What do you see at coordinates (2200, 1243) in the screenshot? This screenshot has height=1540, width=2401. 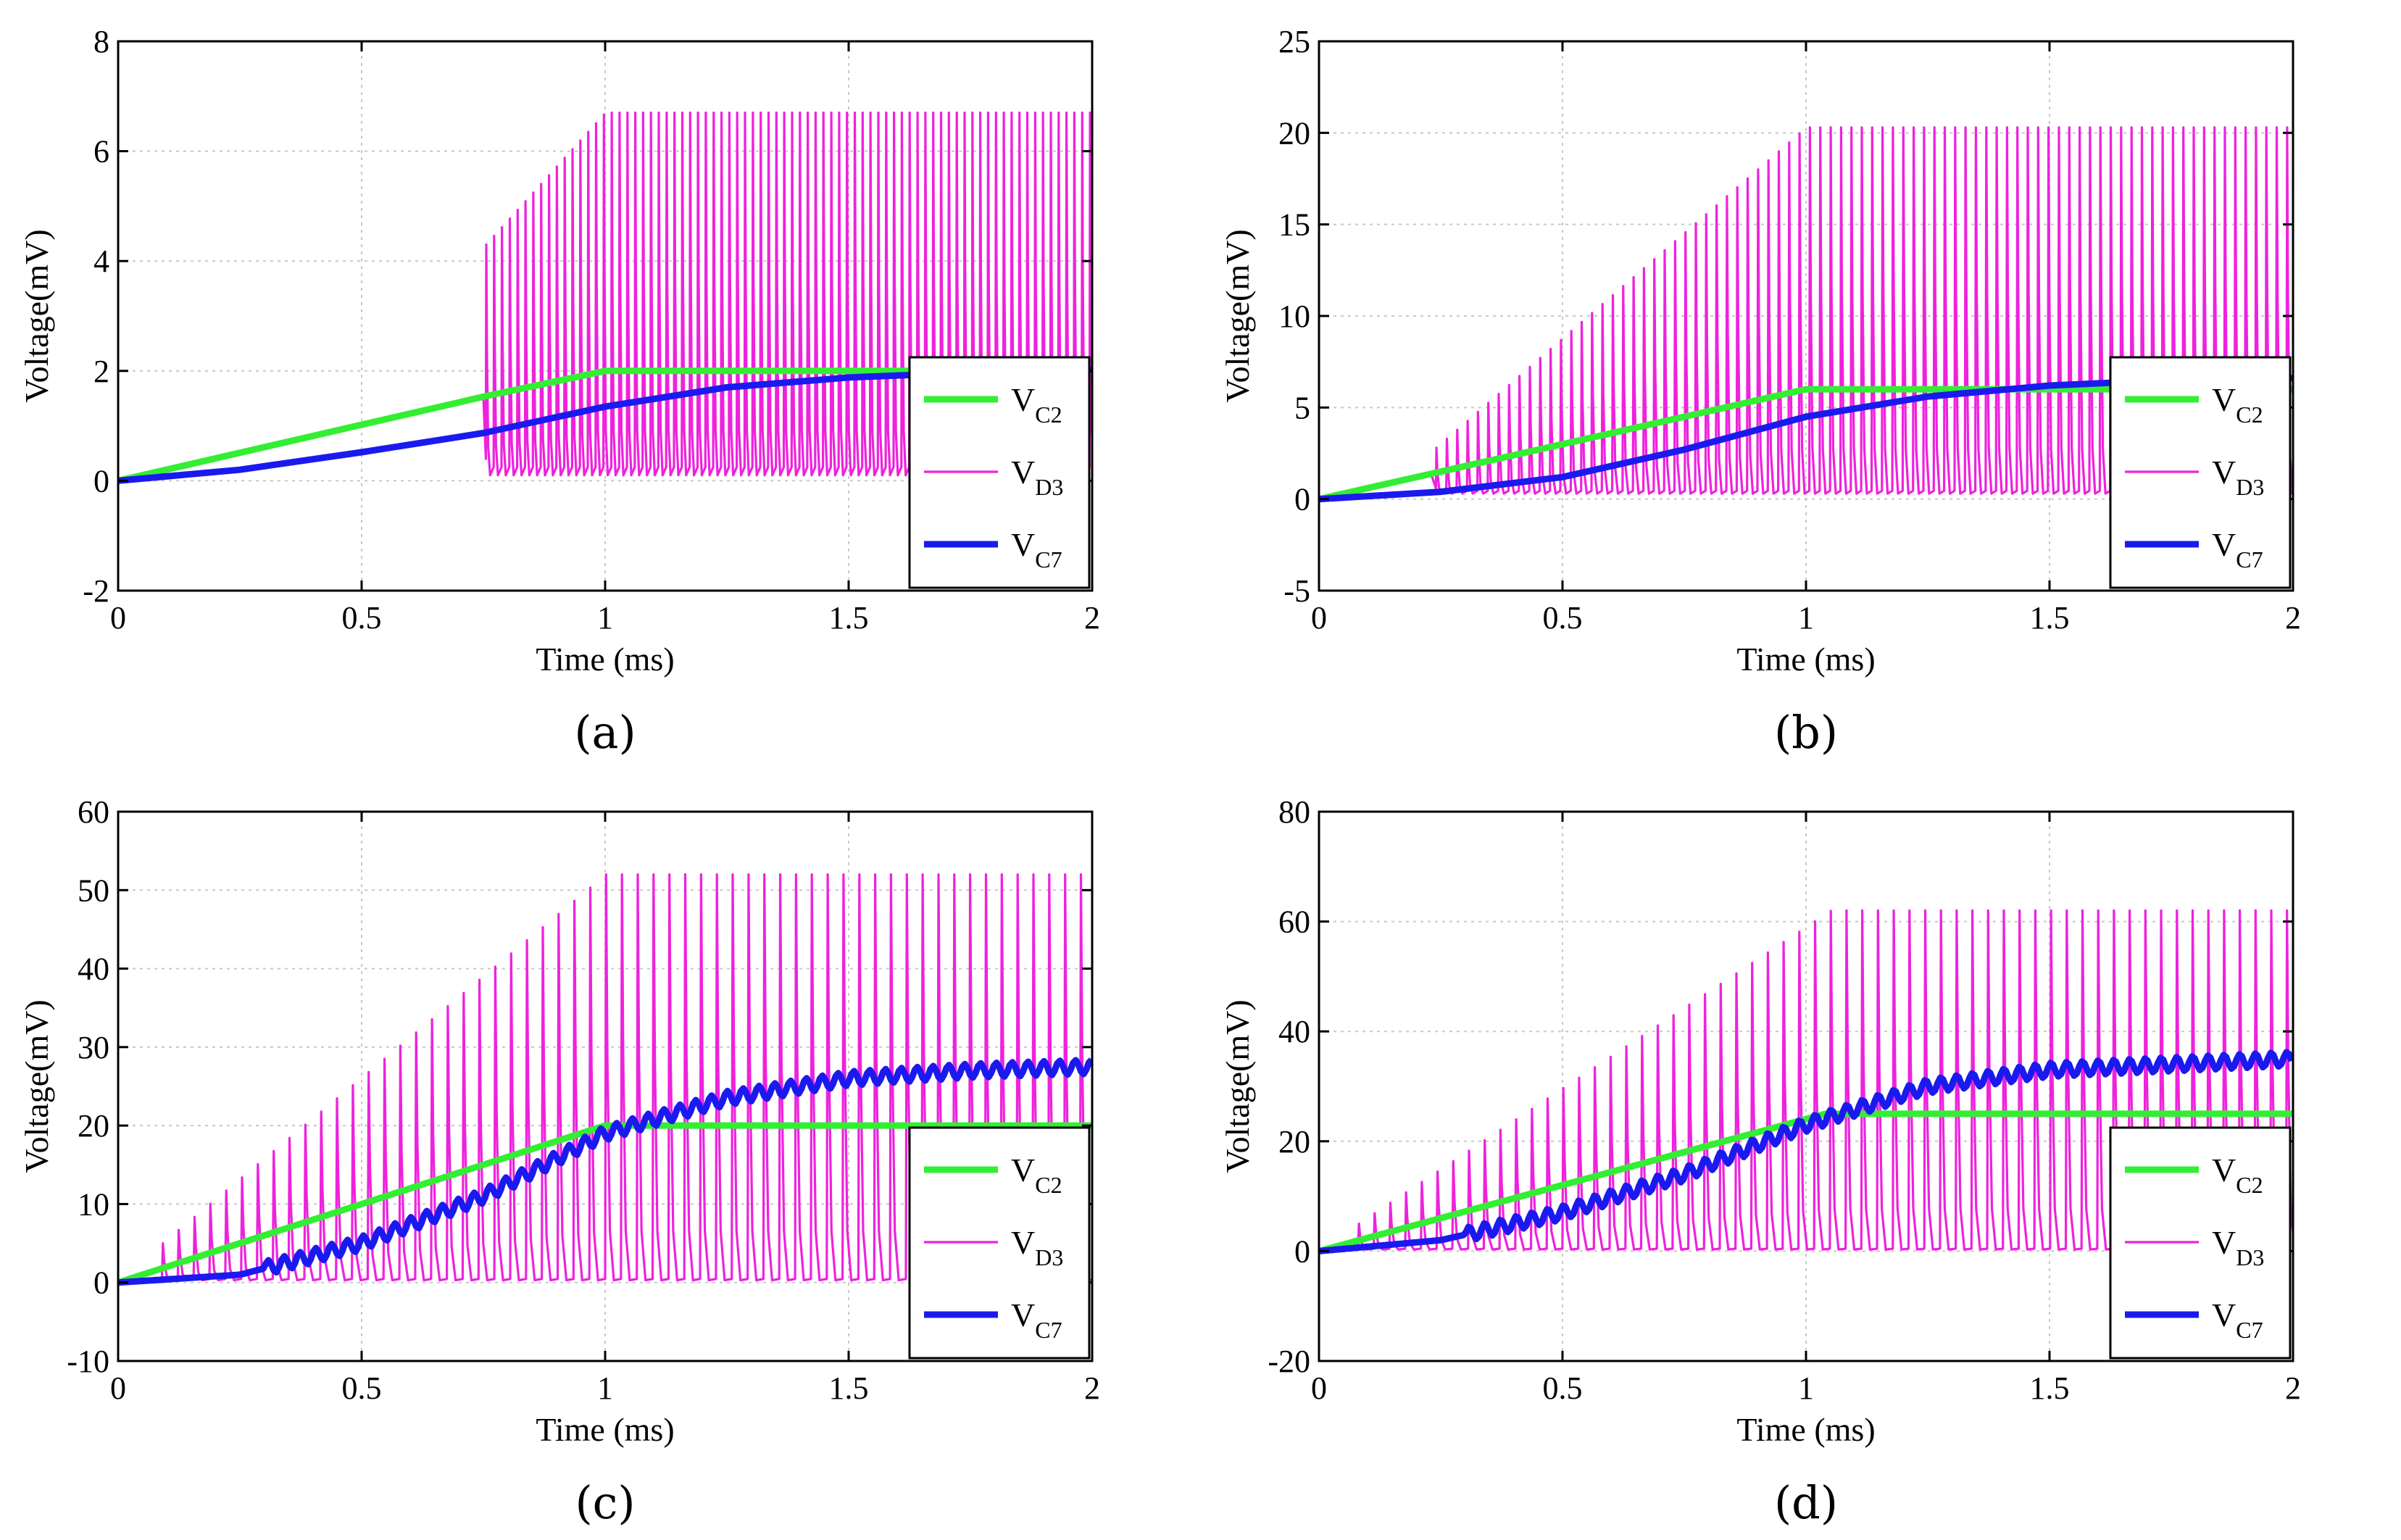 I see `legend-box` at bounding box center [2200, 1243].